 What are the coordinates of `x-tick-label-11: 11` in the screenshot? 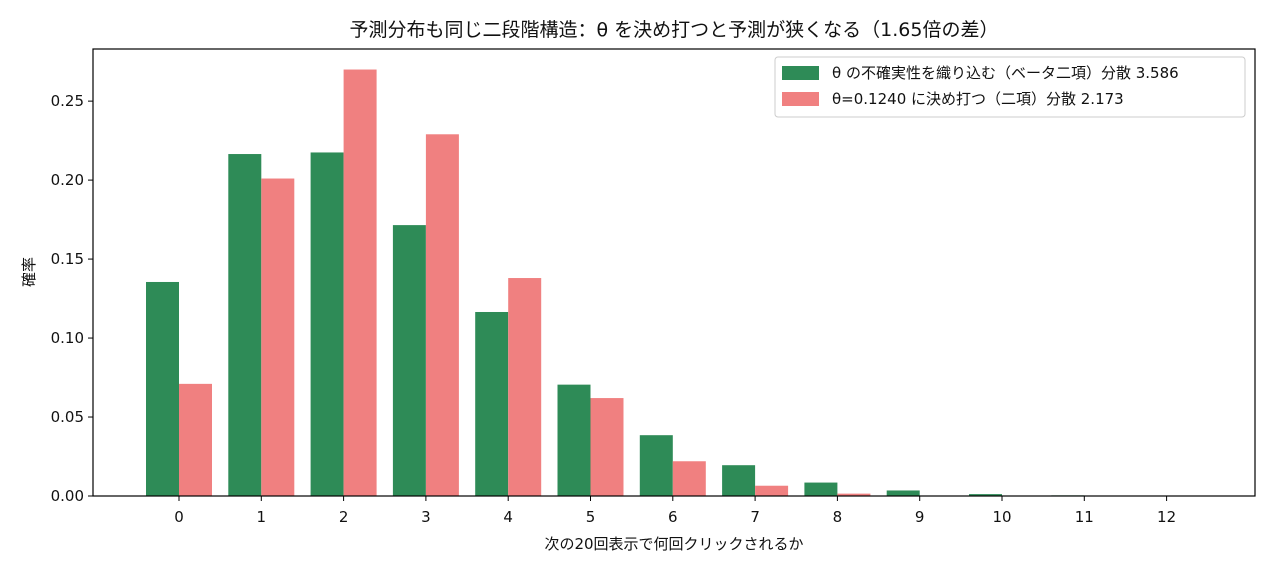 It's located at (1084, 517).